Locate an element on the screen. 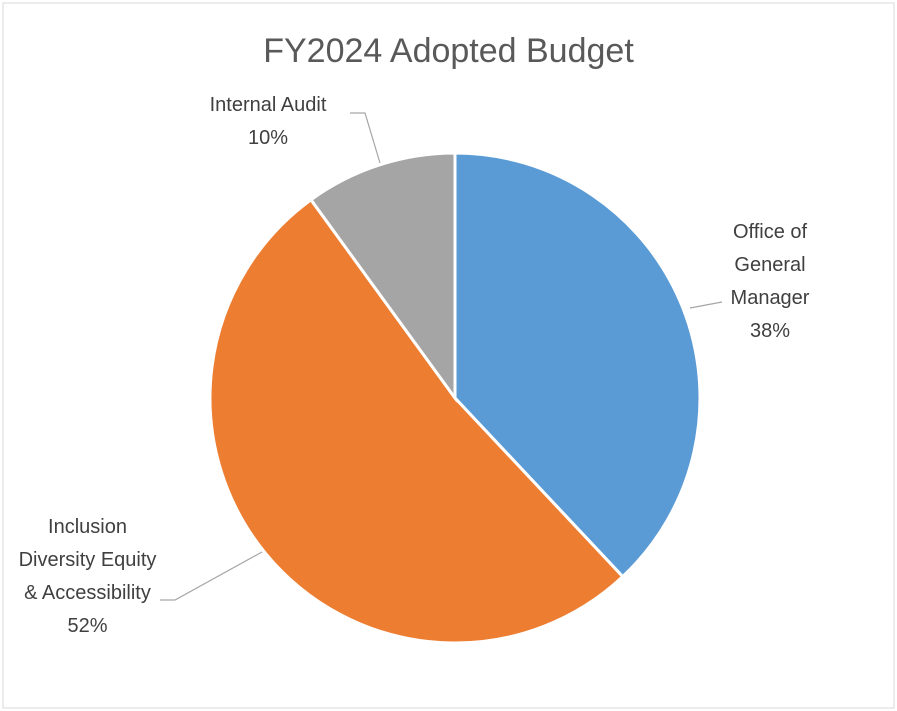 The height and width of the screenshot is (711, 897). category-label: Internal Audit is located at coordinates (268, 105).